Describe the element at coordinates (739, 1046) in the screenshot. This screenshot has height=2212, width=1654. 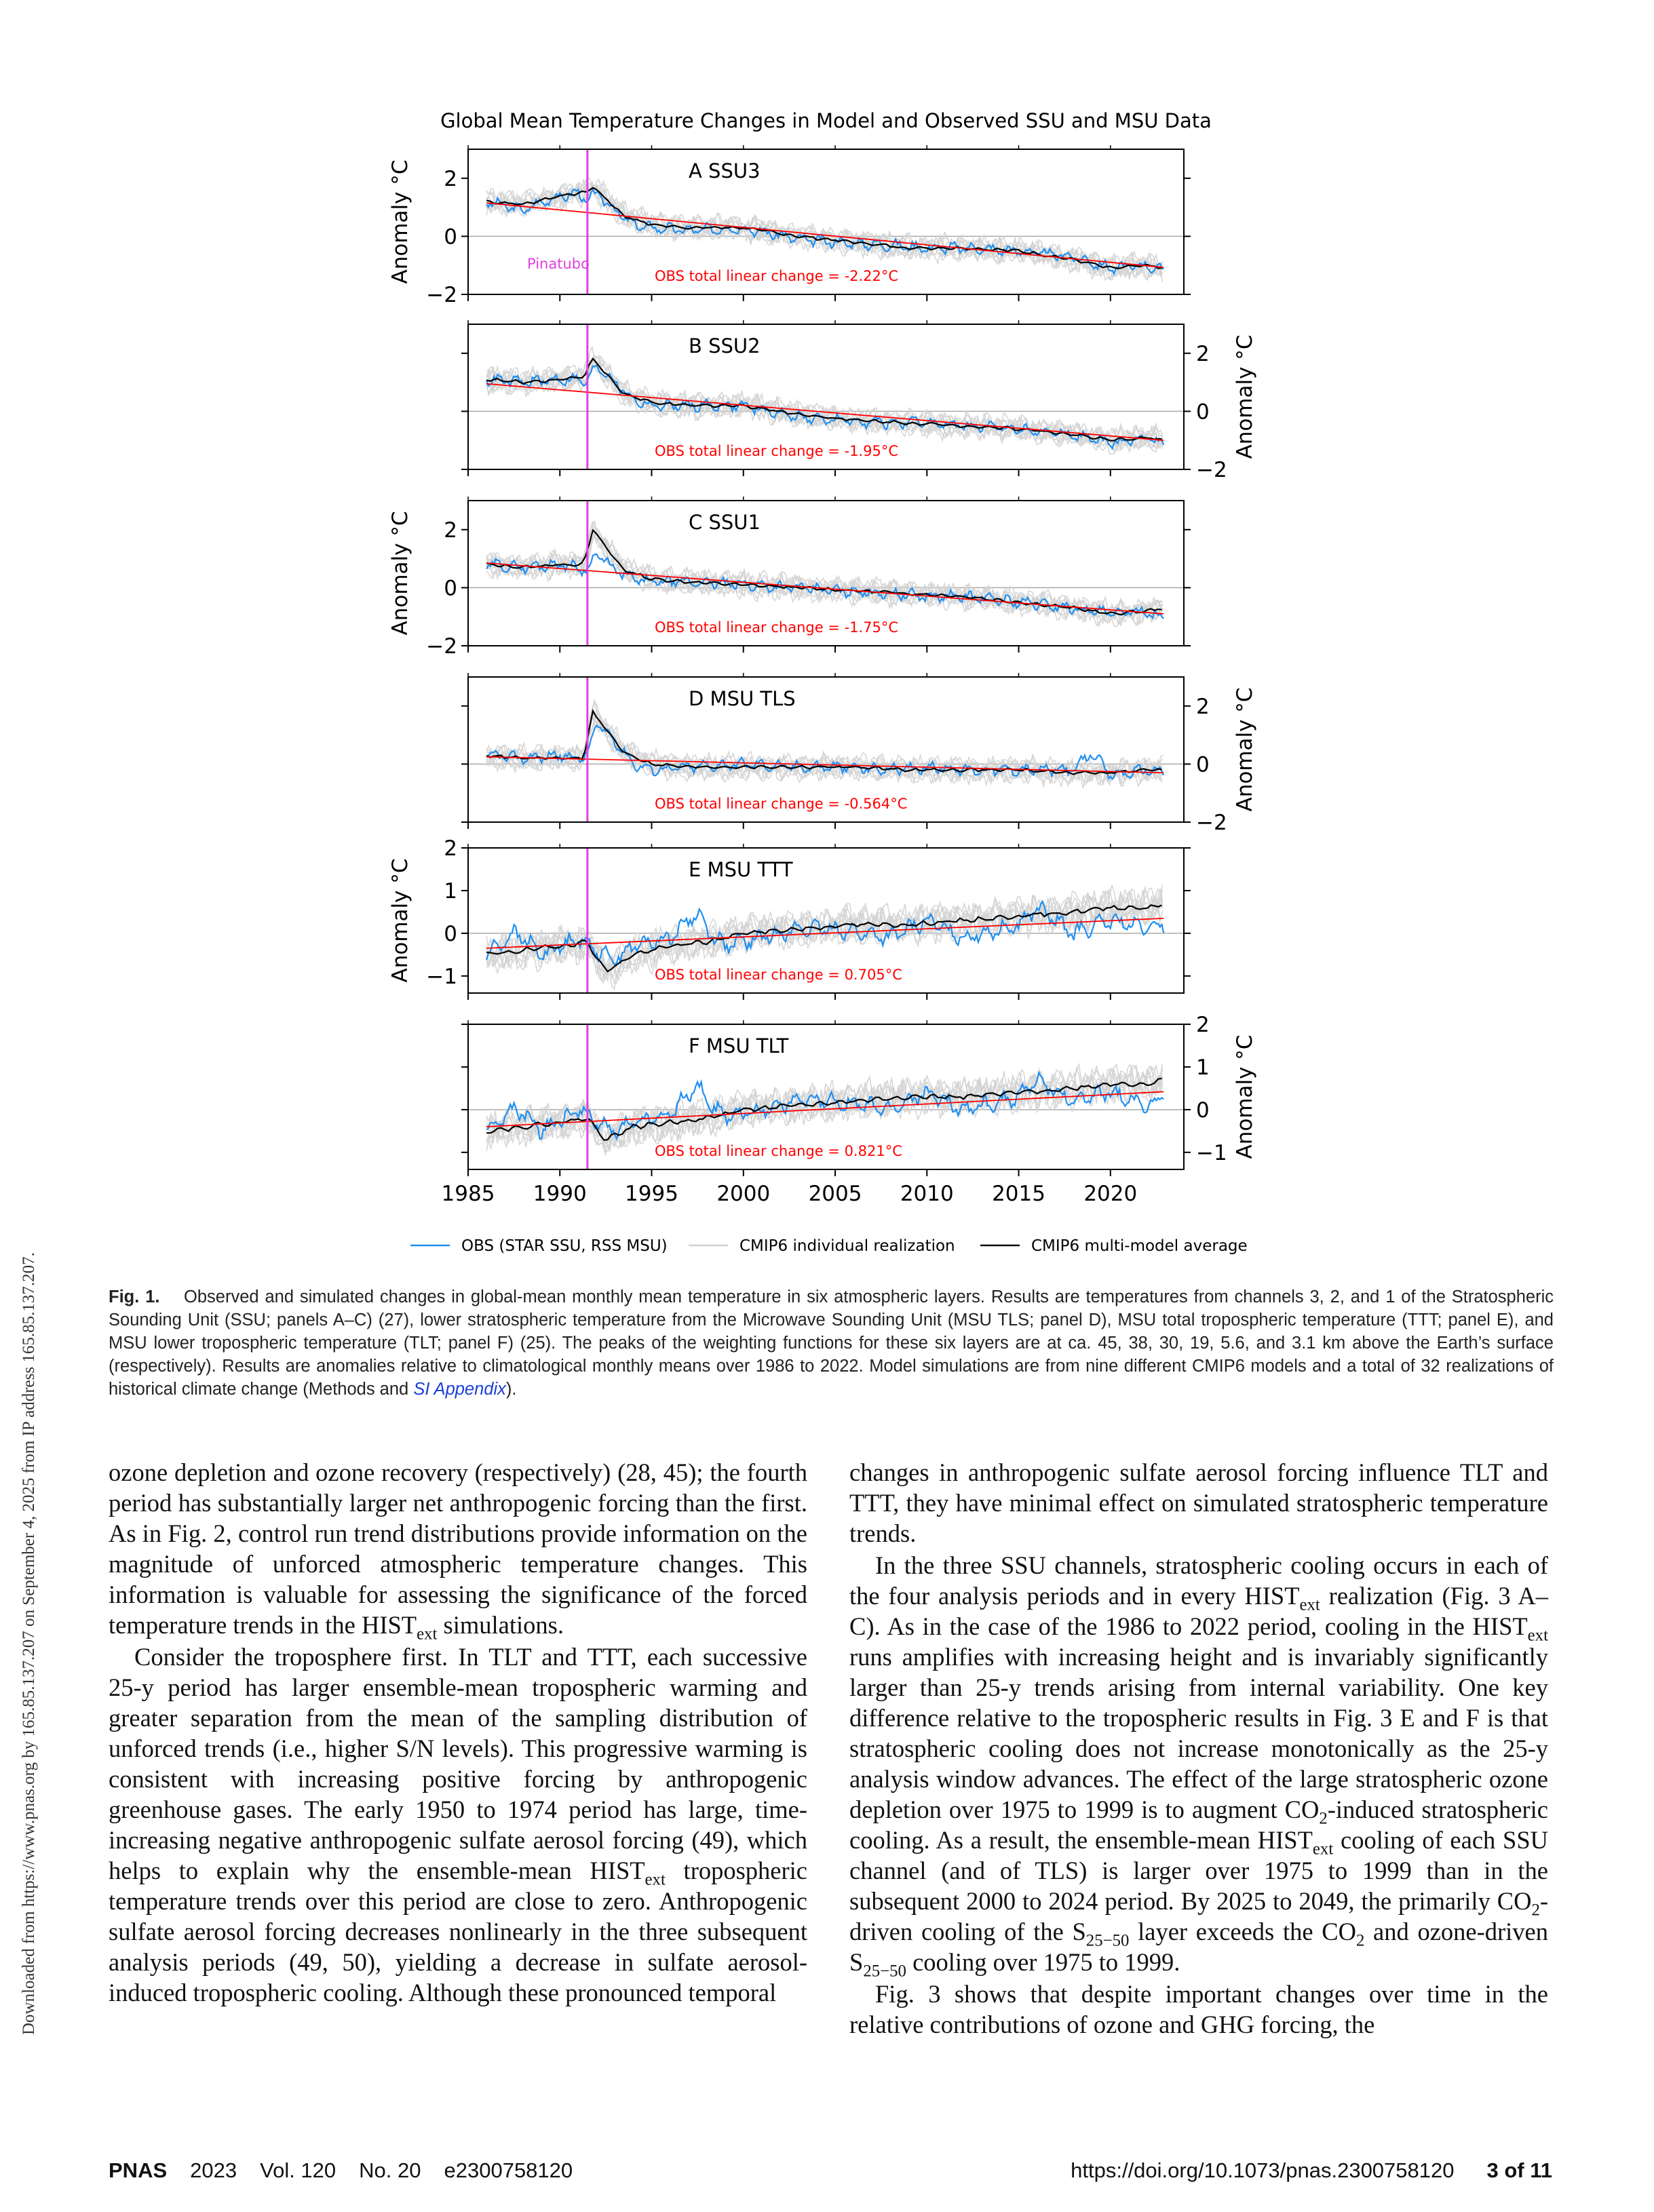
I see `panel-title: F MSU TLT` at that location.